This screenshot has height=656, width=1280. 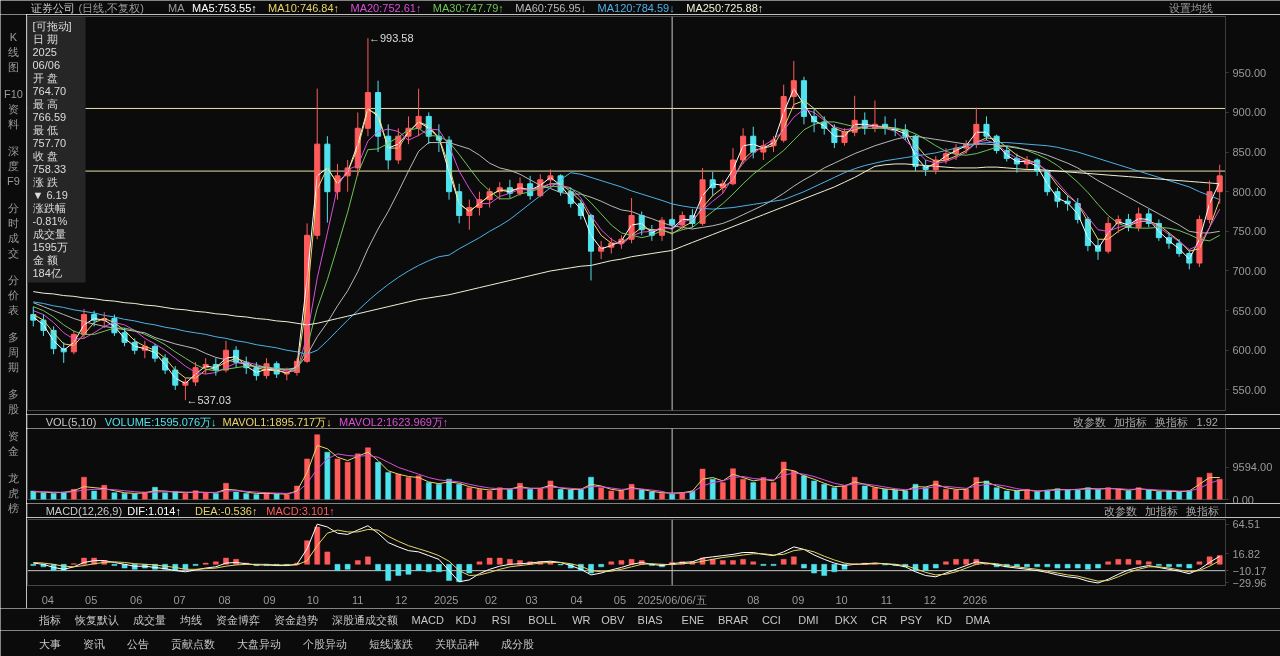 What do you see at coordinates (1190, 7) in the screenshot?
I see `text: 设置均线` at bounding box center [1190, 7].